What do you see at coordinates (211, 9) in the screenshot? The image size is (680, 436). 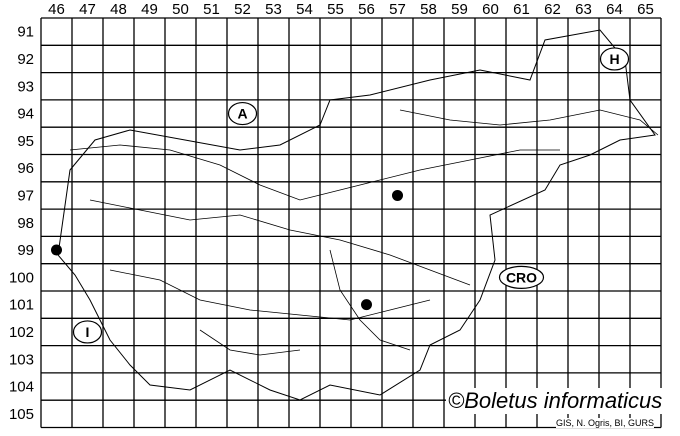 I see `column-label: 51` at bounding box center [211, 9].